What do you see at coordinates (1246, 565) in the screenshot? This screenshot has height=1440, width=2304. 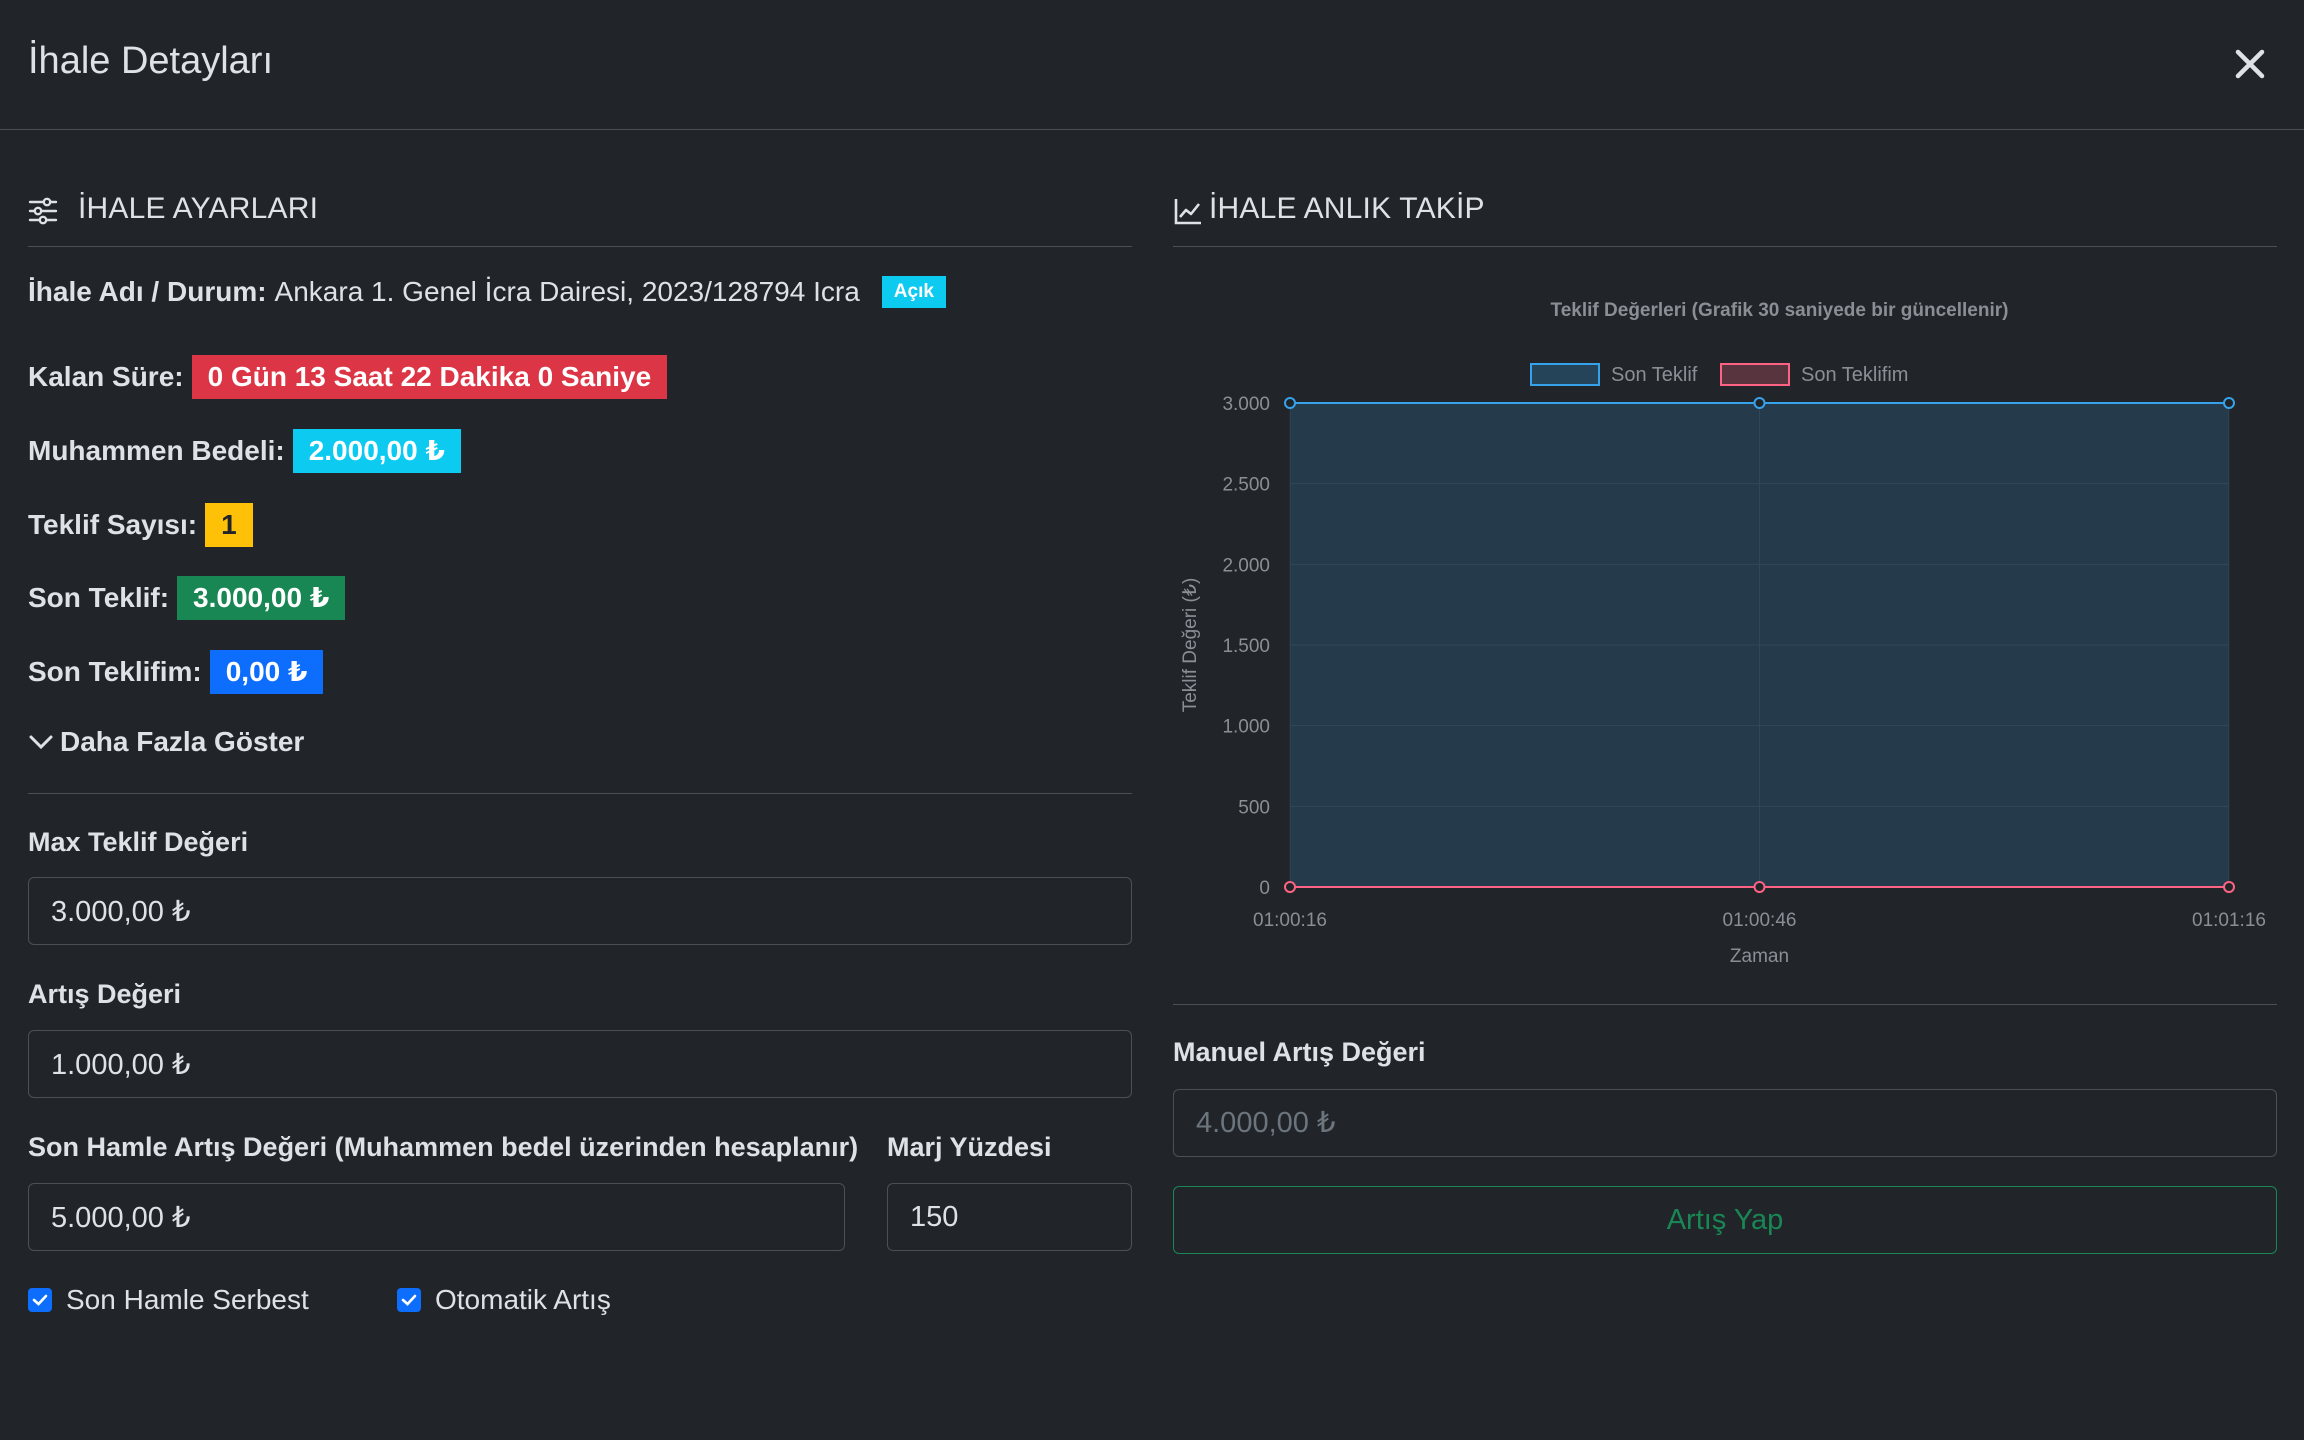 I see `y-tick-label: 2.000` at bounding box center [1246, 565].